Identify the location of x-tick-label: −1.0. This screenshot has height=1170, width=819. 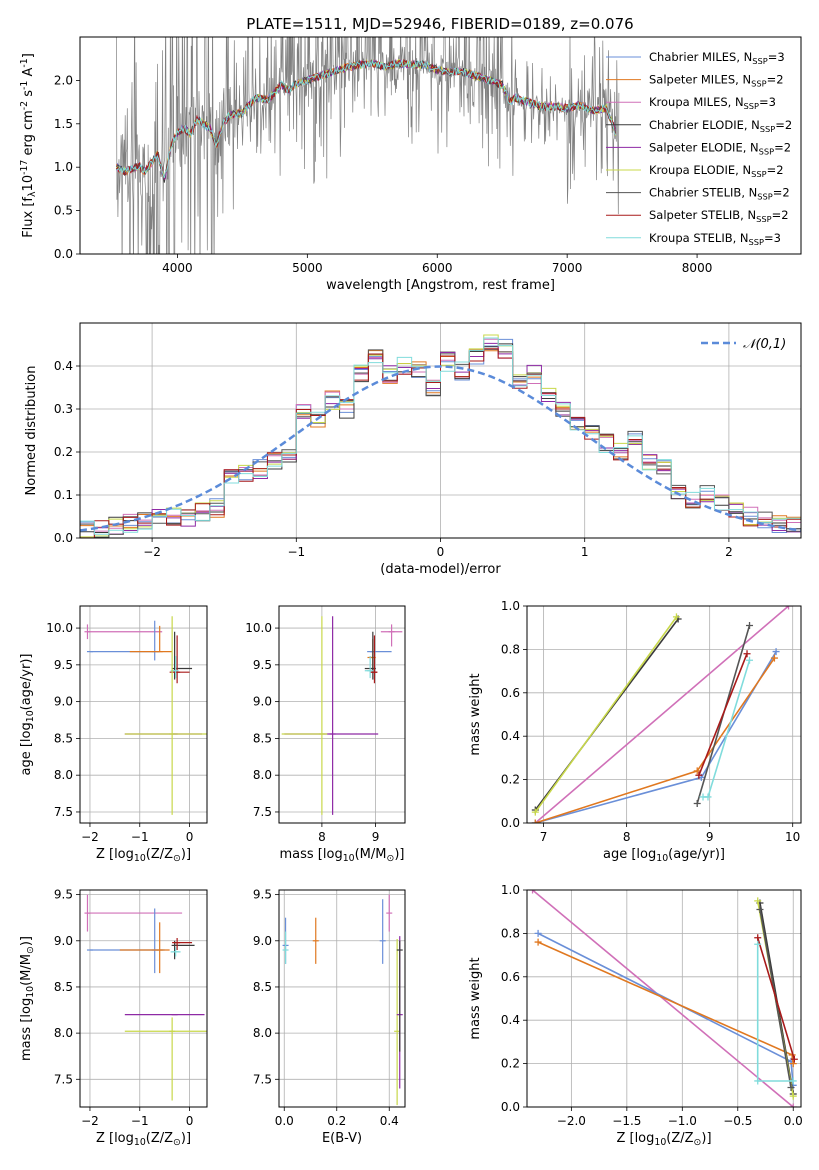
(682, 1121).